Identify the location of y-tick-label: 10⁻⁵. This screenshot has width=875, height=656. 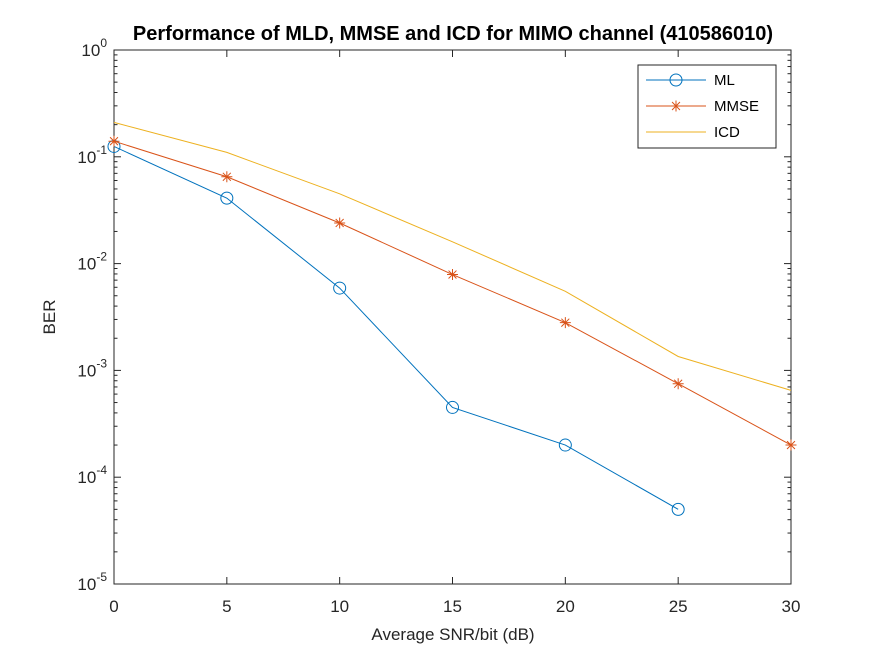
(92, 582).